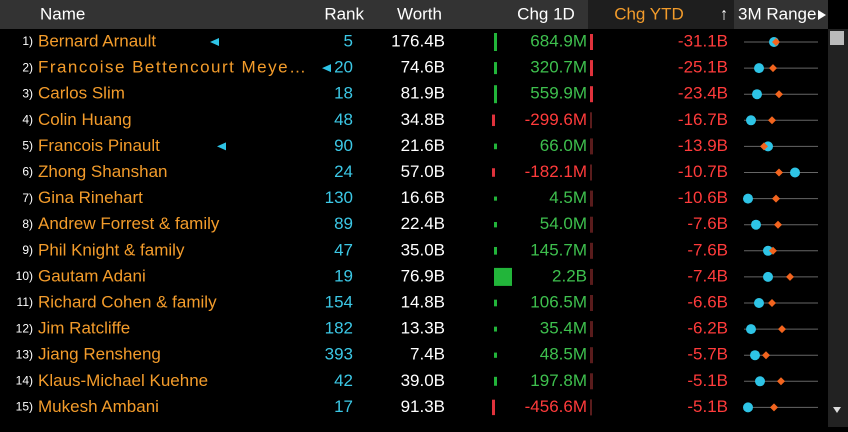 This screenshot has height=432, width=848. What do you see at coordinates (423, 249) in the screenshot?
I see `worth: 35.0B` at bounding box center [423, 249].